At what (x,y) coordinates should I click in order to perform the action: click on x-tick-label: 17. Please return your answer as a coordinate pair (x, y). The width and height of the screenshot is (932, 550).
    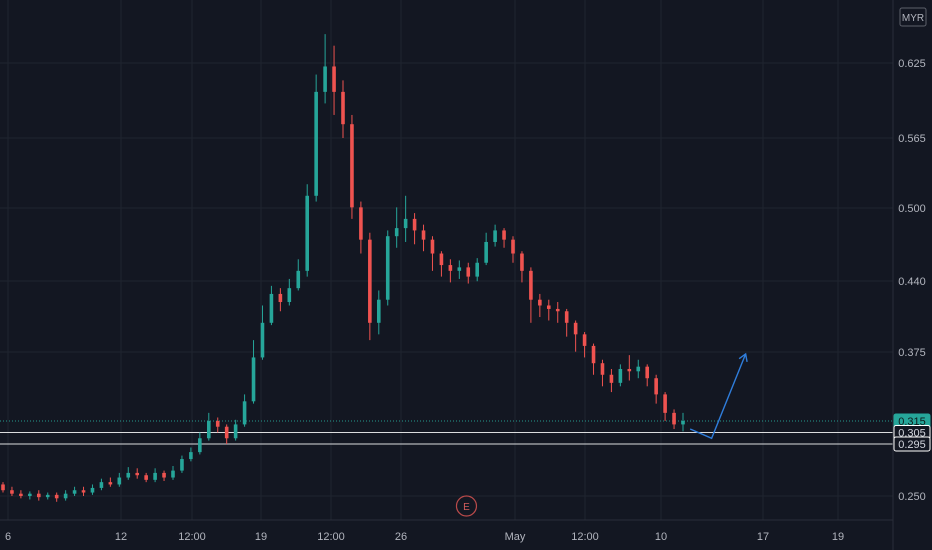
    Looking at the image, I should click on (763, 537).